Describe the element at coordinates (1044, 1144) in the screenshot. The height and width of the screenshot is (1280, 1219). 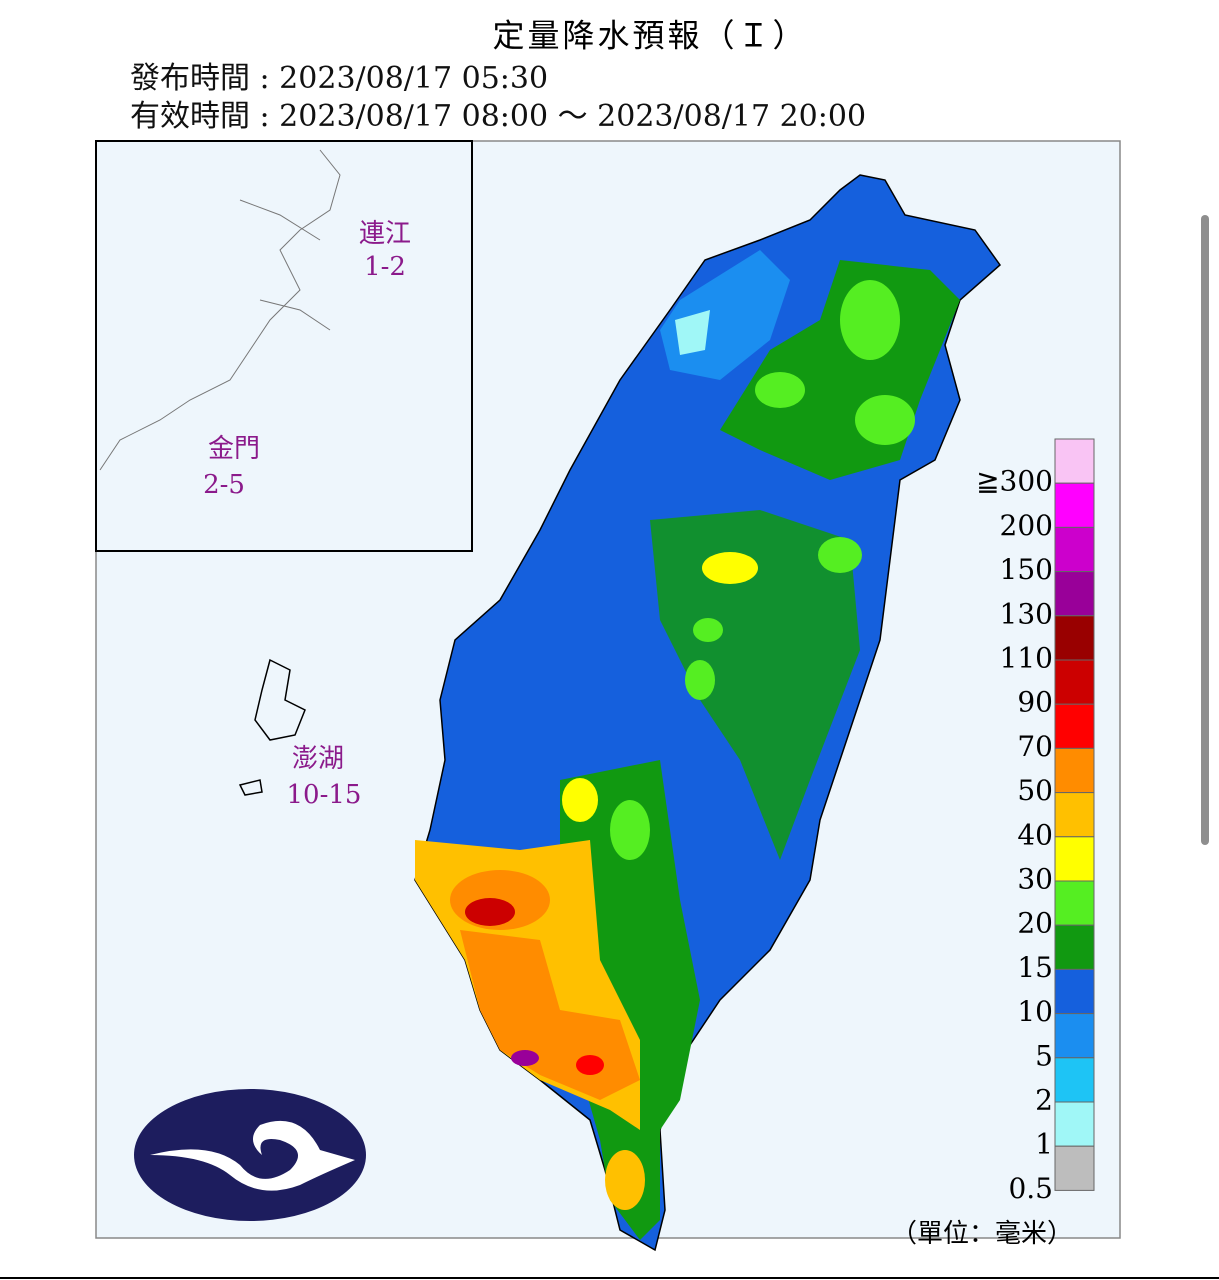
I see `legend-label: 1` at that location.